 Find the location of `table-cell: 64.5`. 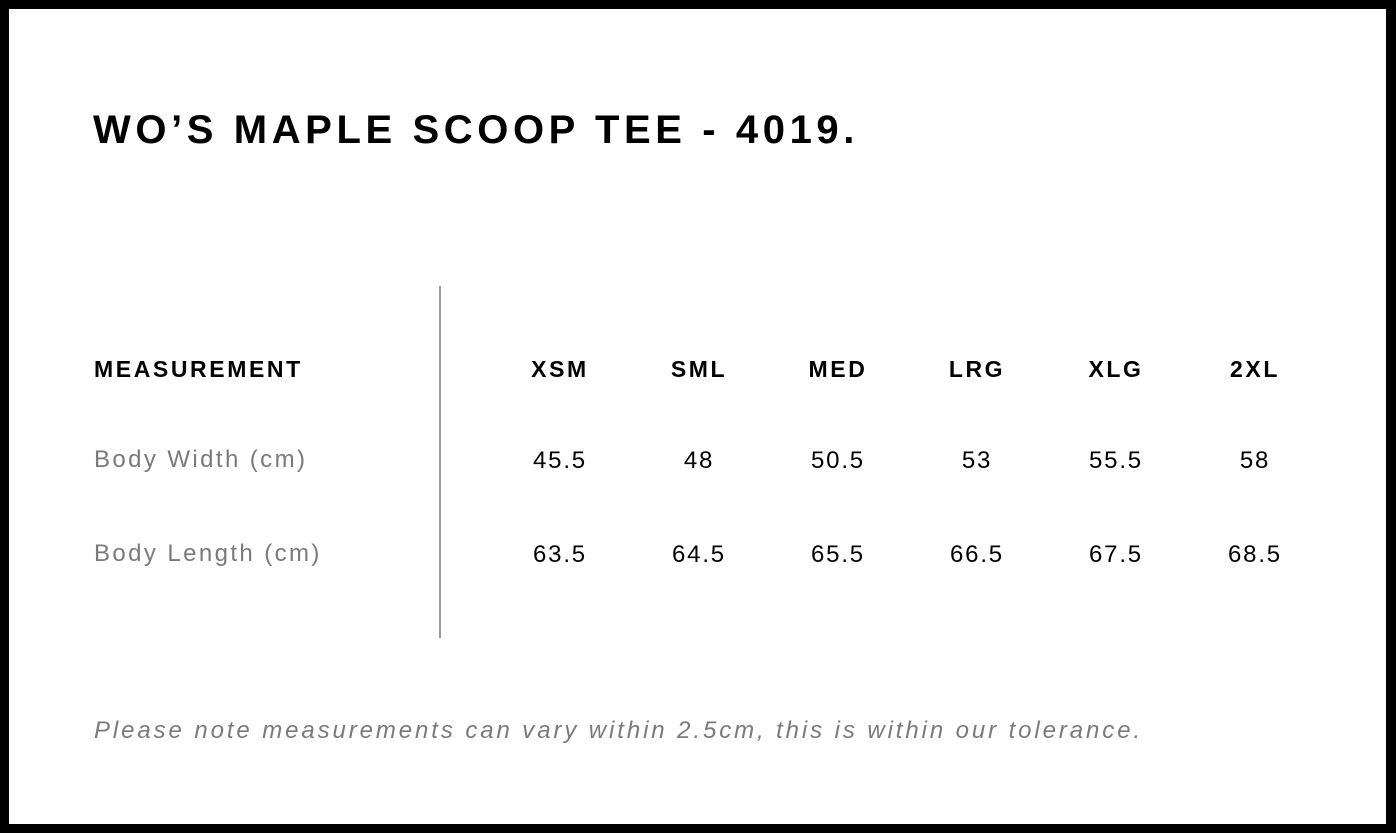

table-cell: 64.5 is located at coordinates (699, 554).